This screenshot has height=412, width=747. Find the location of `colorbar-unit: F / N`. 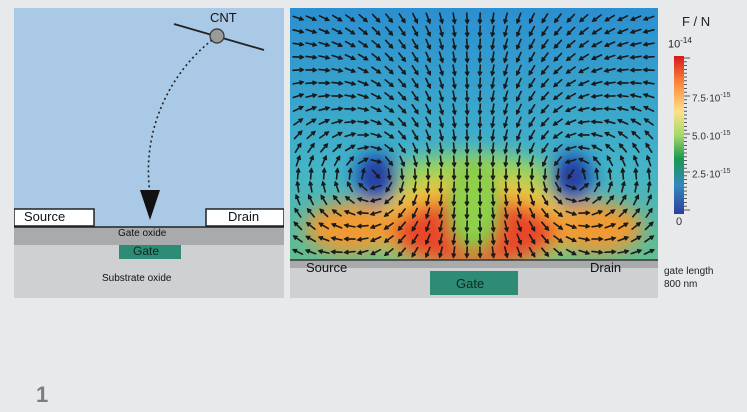

colorbar-unit: F / N is located at coordinates (696, 21).